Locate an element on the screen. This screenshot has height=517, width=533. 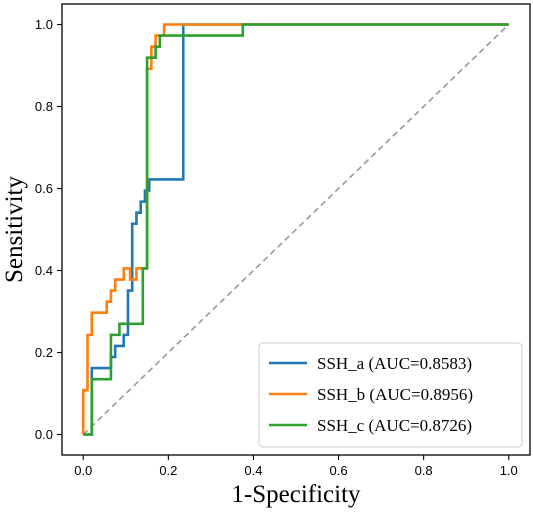
y-tick-label: 0.4 is located at coordinates (44, 270).